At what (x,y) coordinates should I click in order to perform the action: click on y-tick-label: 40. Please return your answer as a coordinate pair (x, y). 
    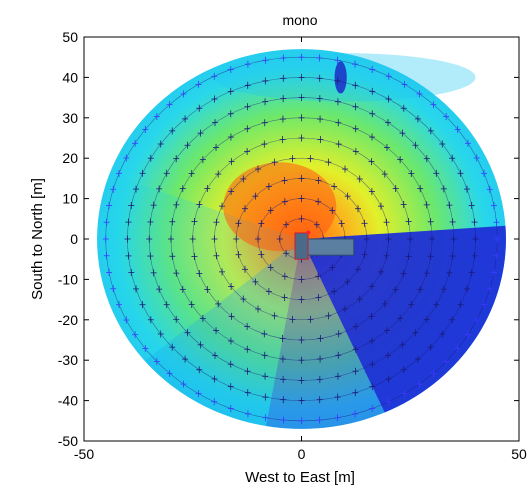
    Looking at the image, I should click on (70, 77).